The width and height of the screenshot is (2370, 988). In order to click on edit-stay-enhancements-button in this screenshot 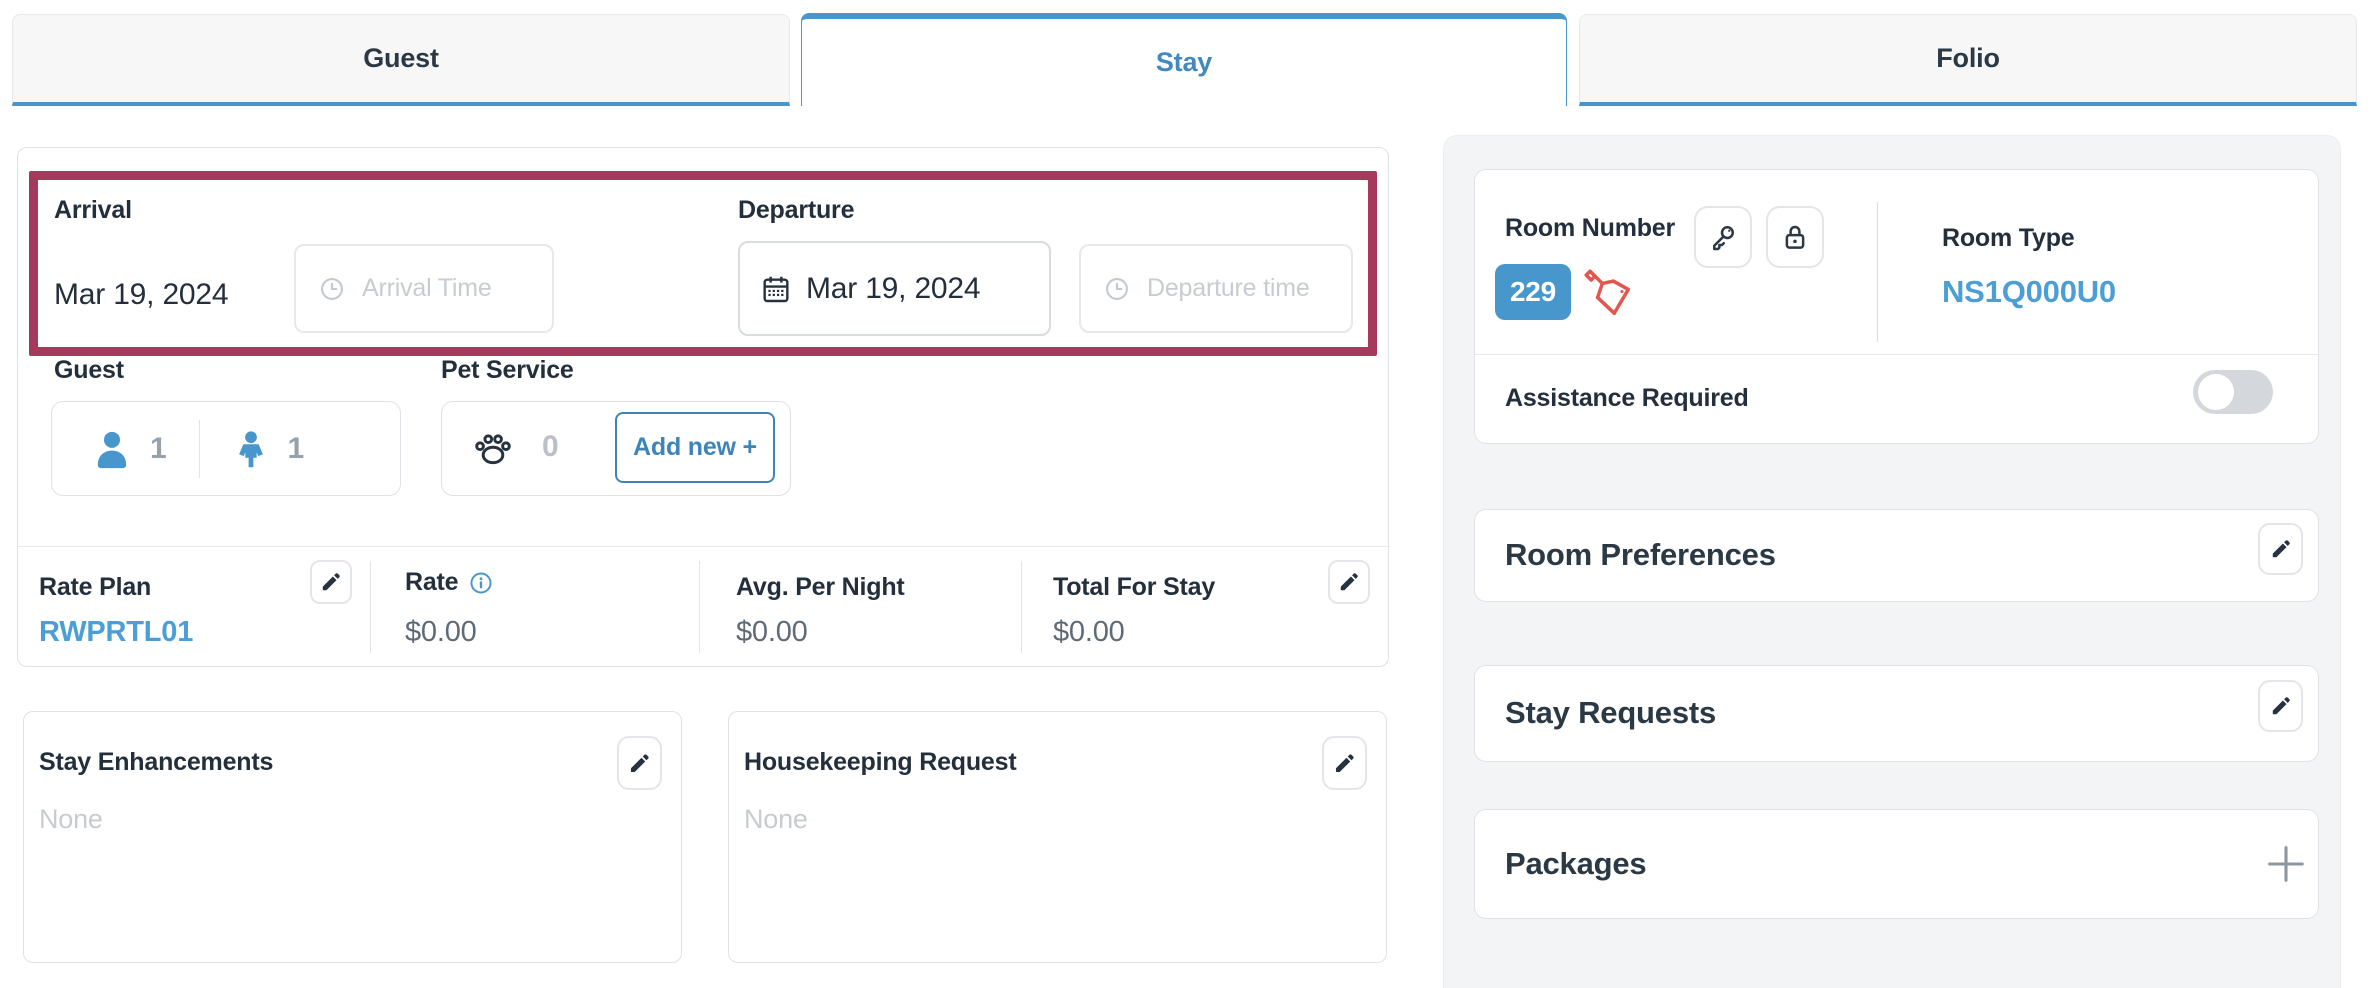, I will do `click(639, 763)`.